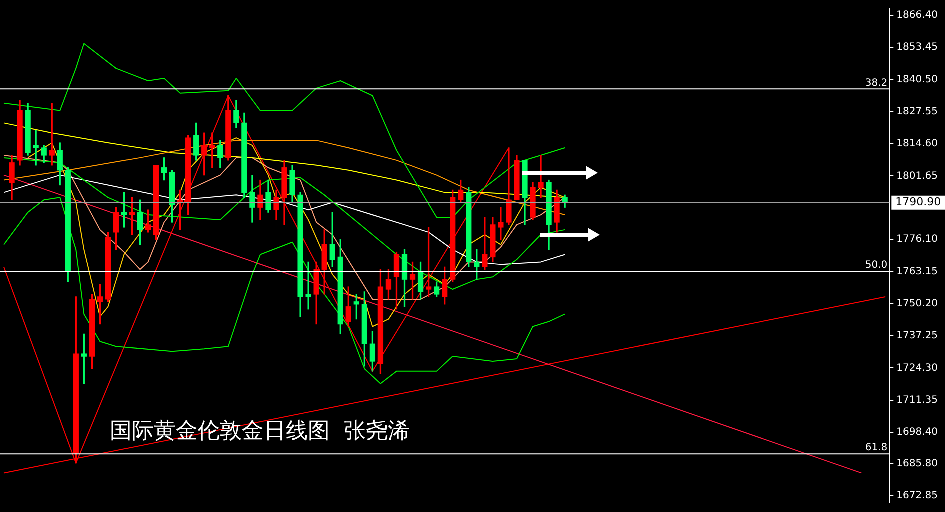  What do you see at coordinates (917, 464) in the screenshot?
I see `y-tick-label: 1685.80` at bounding box center [917, 464].